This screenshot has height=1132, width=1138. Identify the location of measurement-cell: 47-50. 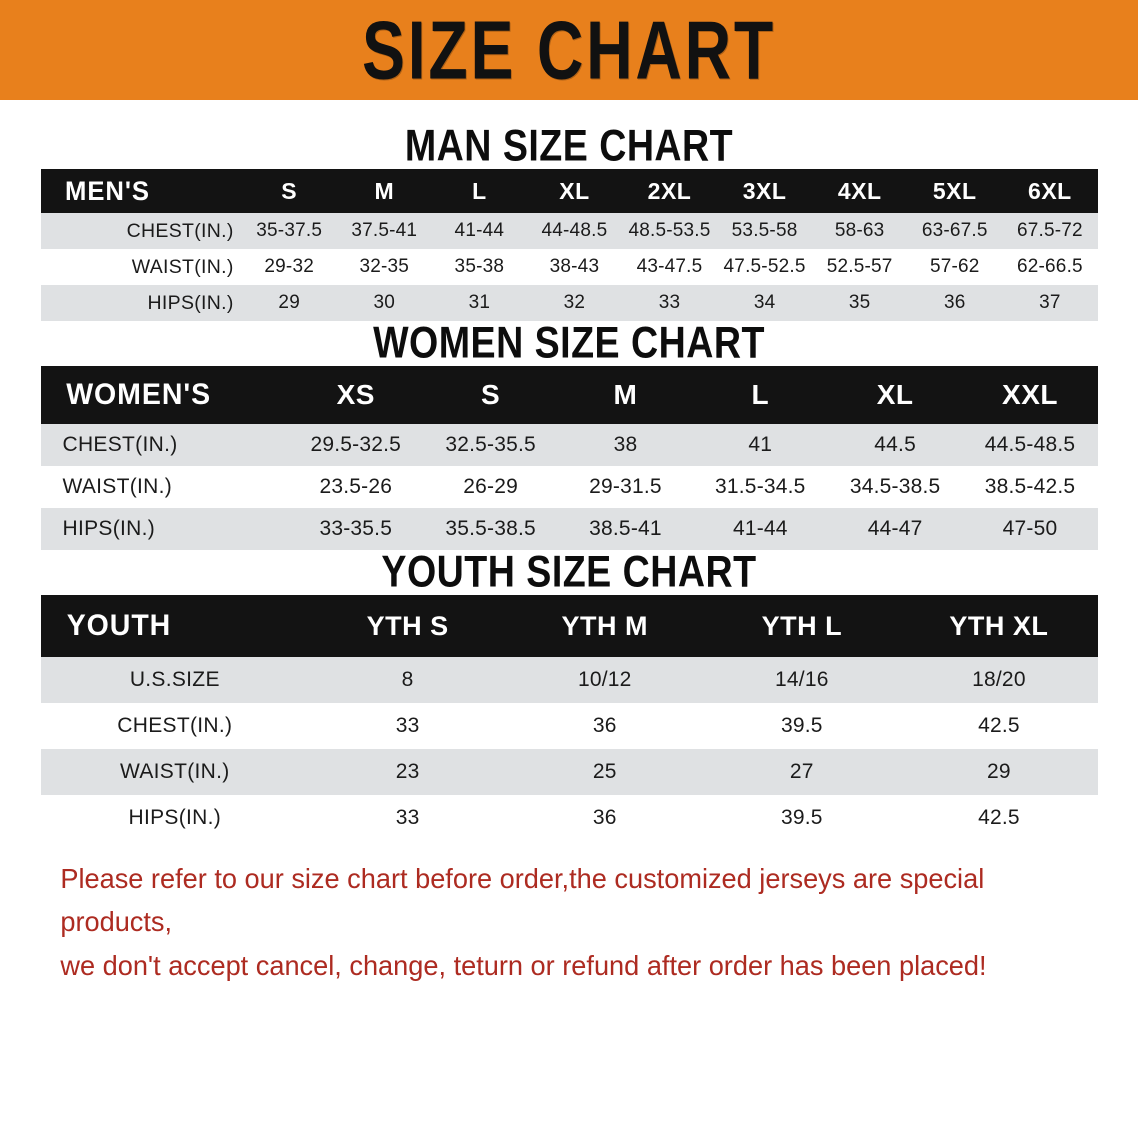
(1030, 528).